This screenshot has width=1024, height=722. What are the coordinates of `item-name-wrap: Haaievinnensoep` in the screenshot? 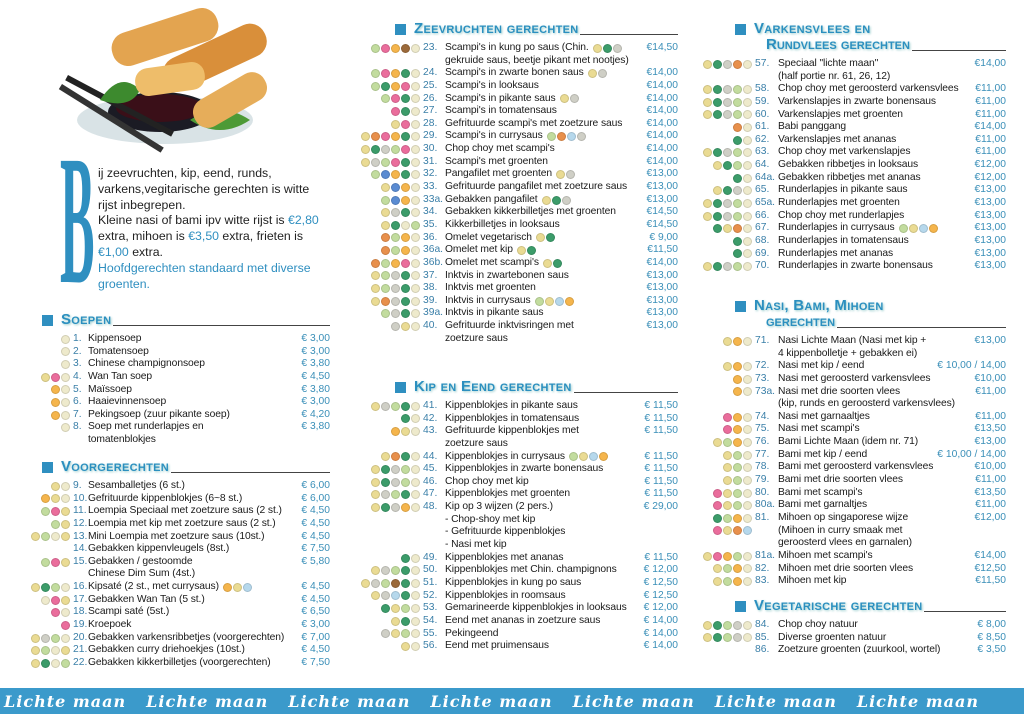 It's located at (193, 402).